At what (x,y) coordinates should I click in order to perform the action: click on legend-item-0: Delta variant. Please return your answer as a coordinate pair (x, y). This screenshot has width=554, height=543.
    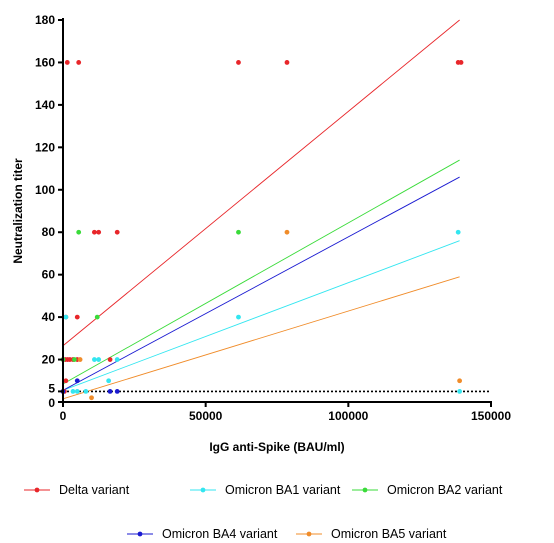
    Looking at the image, I should click on (77, 490).